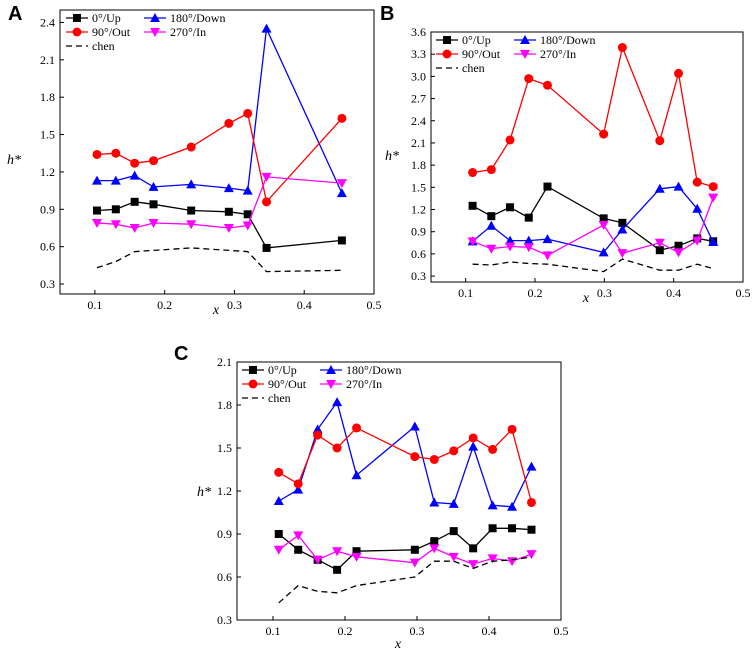  What do you see at coordinates (489, 631) in the screenshot?
I see `panel-c-xtick-label: 0.4` at bounding box center [489, 631].